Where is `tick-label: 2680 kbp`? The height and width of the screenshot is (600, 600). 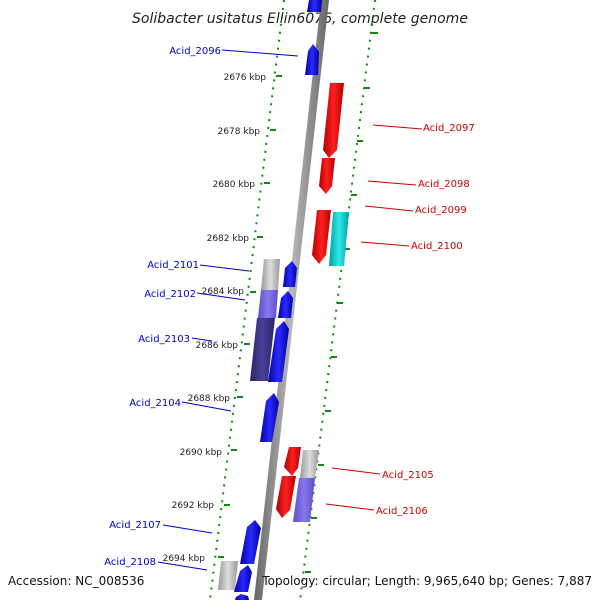
tick-label: 2680 kbp is located at coordinates (234, 185).